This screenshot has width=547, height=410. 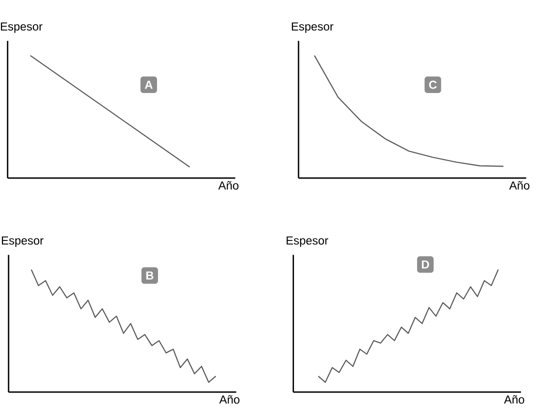 What do you see at coordinates (150, 276) in the screenshot?
I see `chart-title: B` at bounding box center [150, 276].